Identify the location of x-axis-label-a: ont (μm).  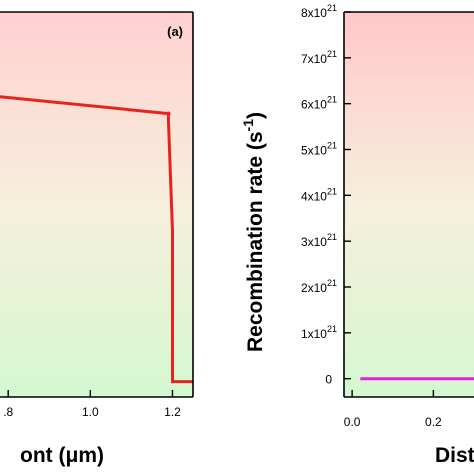
(62, 455).